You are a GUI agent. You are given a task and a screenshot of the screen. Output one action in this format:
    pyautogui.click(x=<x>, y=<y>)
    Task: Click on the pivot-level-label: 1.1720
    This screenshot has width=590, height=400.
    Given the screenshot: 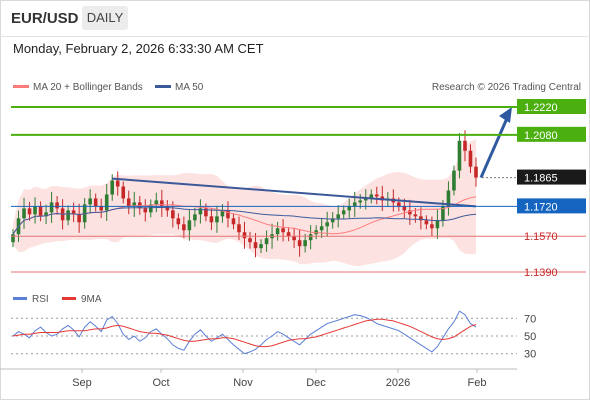 What is the action you would take?
    pyautogui.click(x=541, y=207)
    